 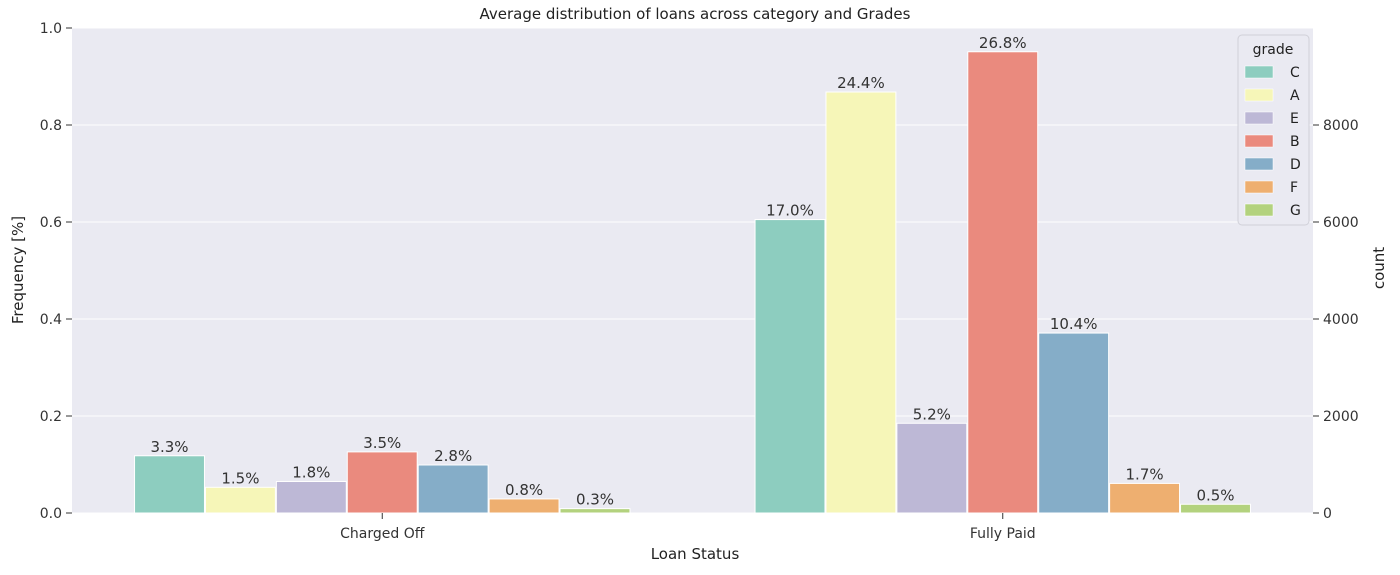 I want to click on bar-label: 2.8%, so click(x=453, y=456).